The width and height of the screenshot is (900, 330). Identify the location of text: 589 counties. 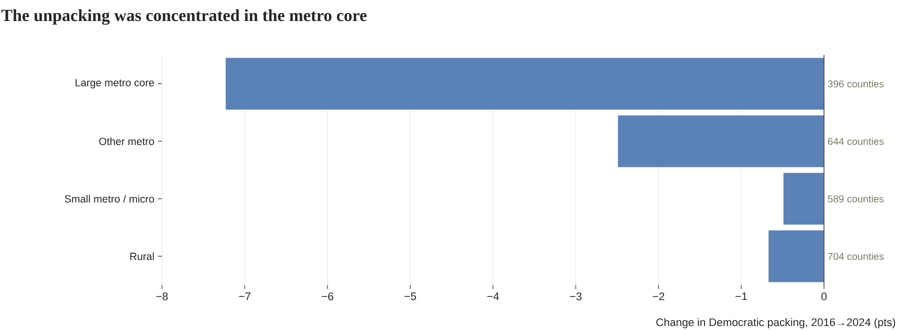
(856, 198).